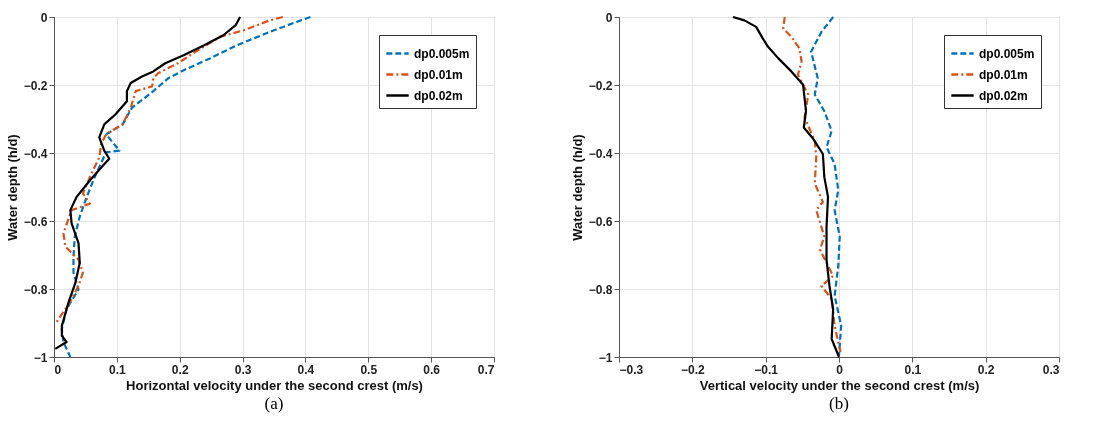 The height and width of the screenshot is (442, 1094). Describe the element at coordinates (486, 369) in the screenshot. I see `x-tick-label: 0.7` at that location.